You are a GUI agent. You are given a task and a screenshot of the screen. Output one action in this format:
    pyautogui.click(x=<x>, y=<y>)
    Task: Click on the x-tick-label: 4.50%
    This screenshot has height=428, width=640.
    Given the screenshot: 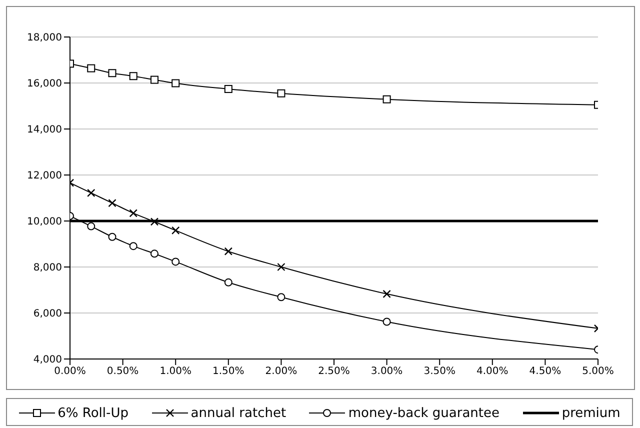 What is the action you would take?
    pyautogui.click(x=545, y=372)
    